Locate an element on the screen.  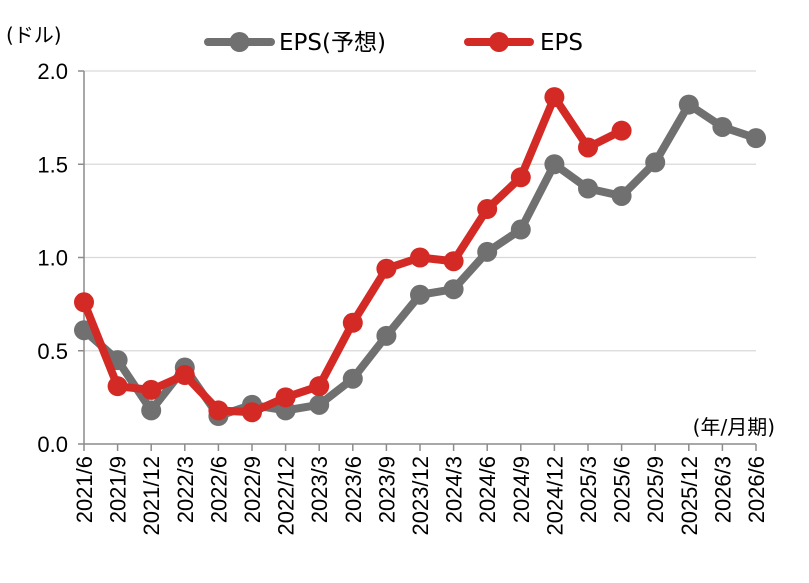
x-tick-label: 2022/9 is located at coordinates (252, 489).